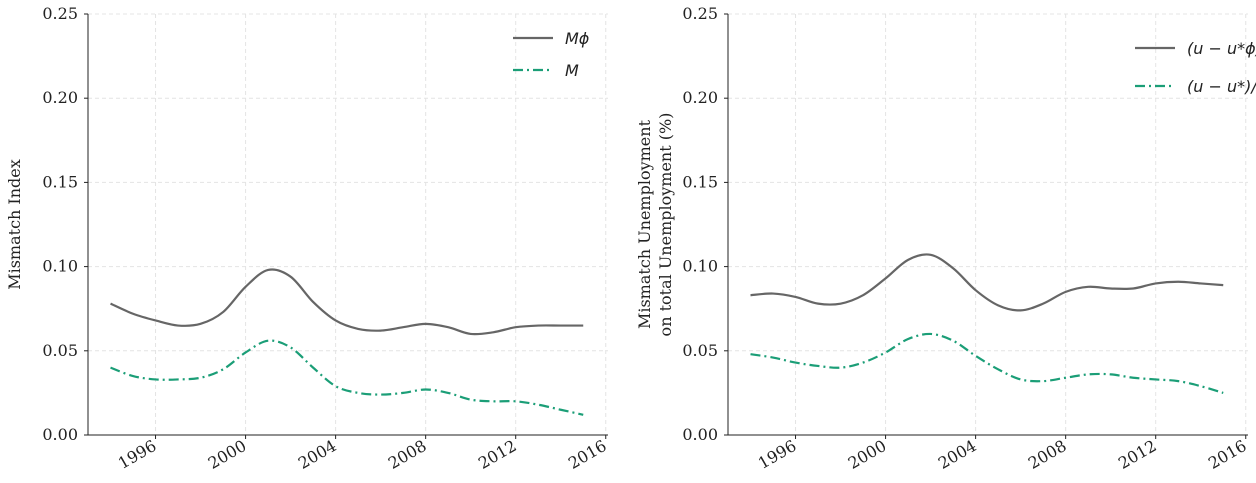 The height and width of the screenshot is (483, 1256). What do you see at coordinates (644, 224) in the screenshot?
I see `y-axis-label: Mismatch Unemployment` at bounding box center [644, 224].